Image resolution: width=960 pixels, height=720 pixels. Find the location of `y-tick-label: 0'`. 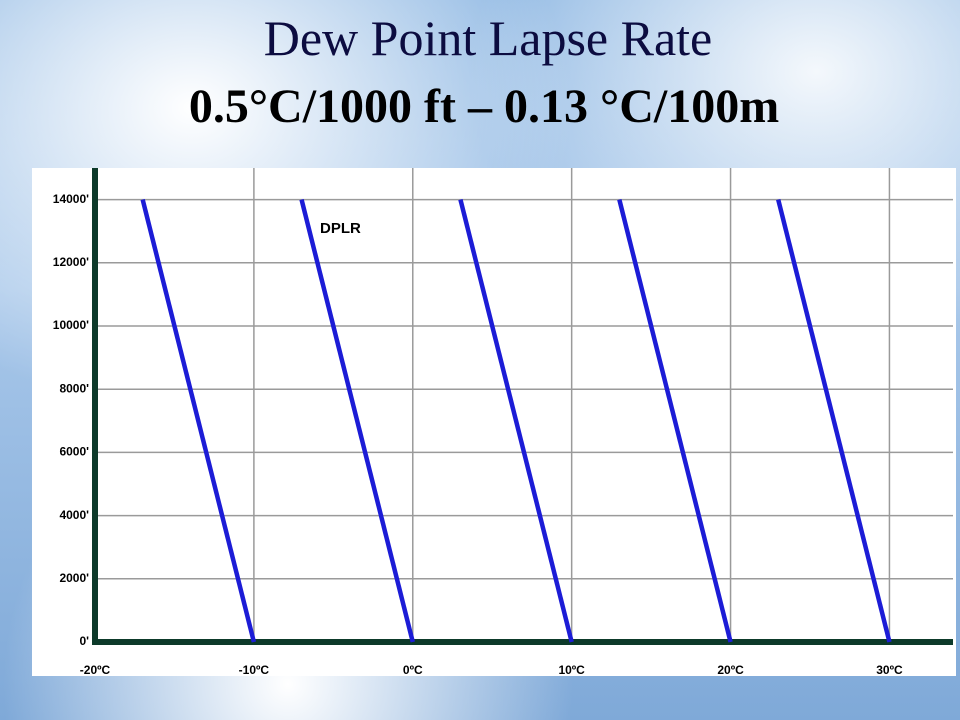

y-tick-label: 0' is located at coordinates (84, 641).